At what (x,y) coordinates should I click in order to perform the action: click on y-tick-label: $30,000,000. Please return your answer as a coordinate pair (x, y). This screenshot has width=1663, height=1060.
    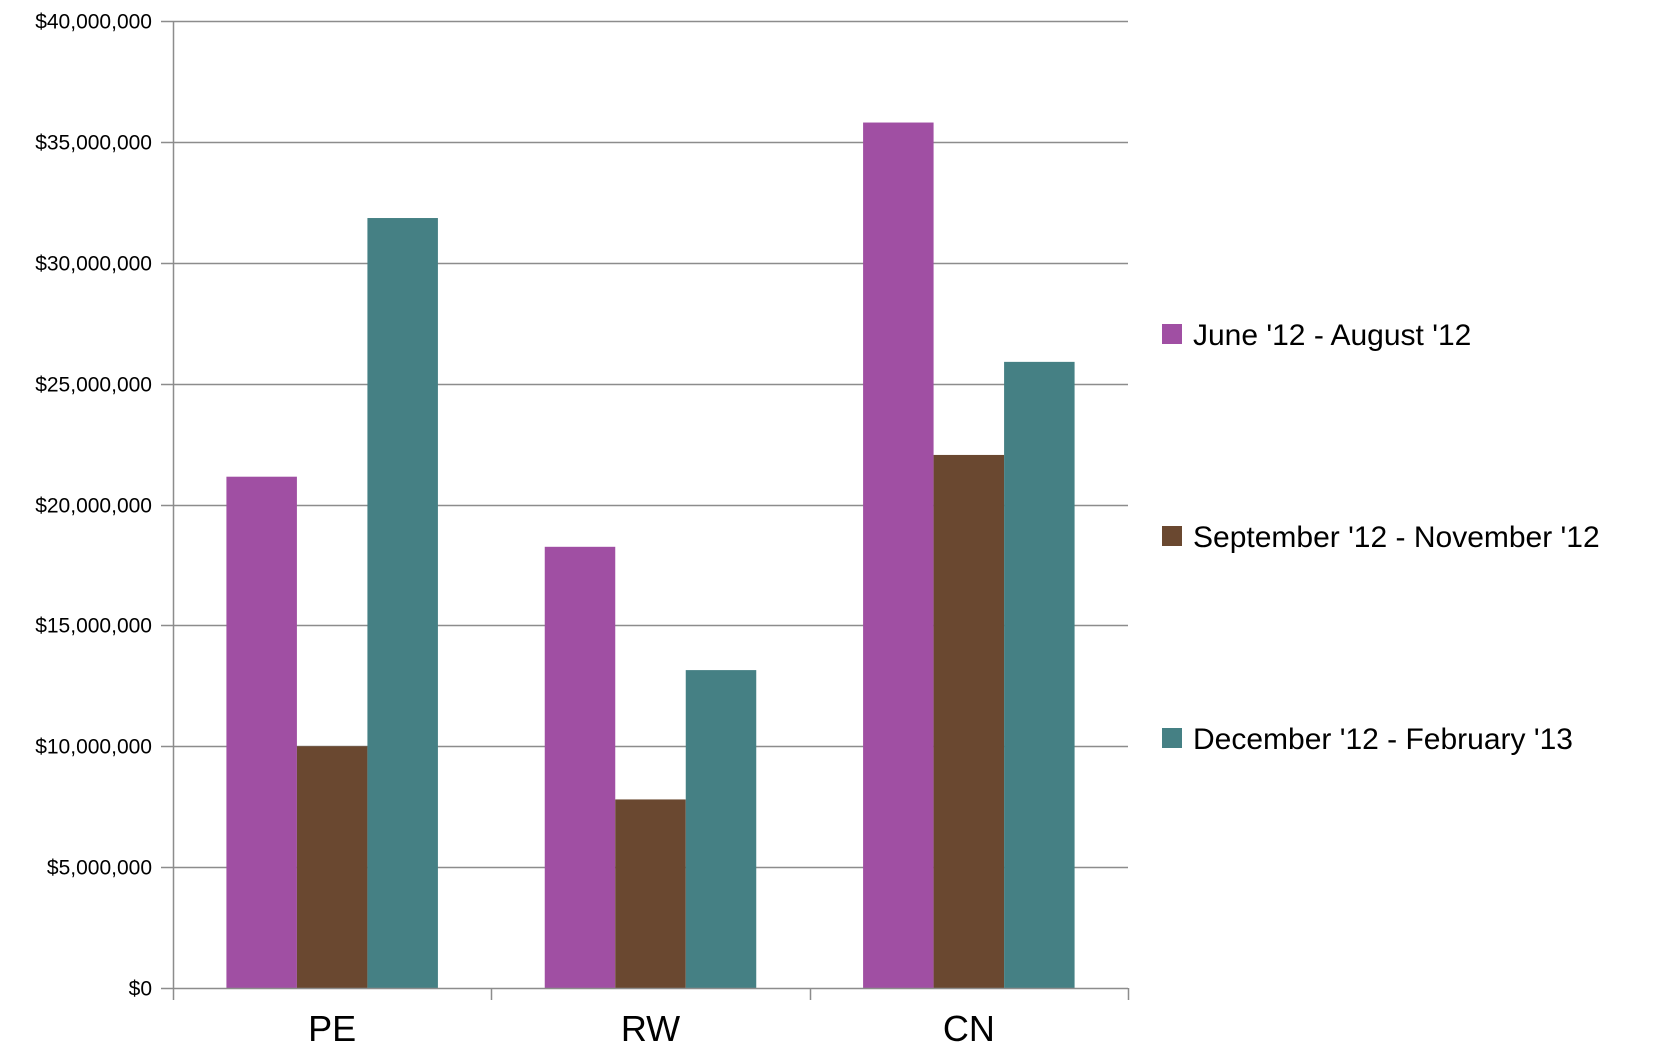
    Looking at the image, I should click on (93, 264).